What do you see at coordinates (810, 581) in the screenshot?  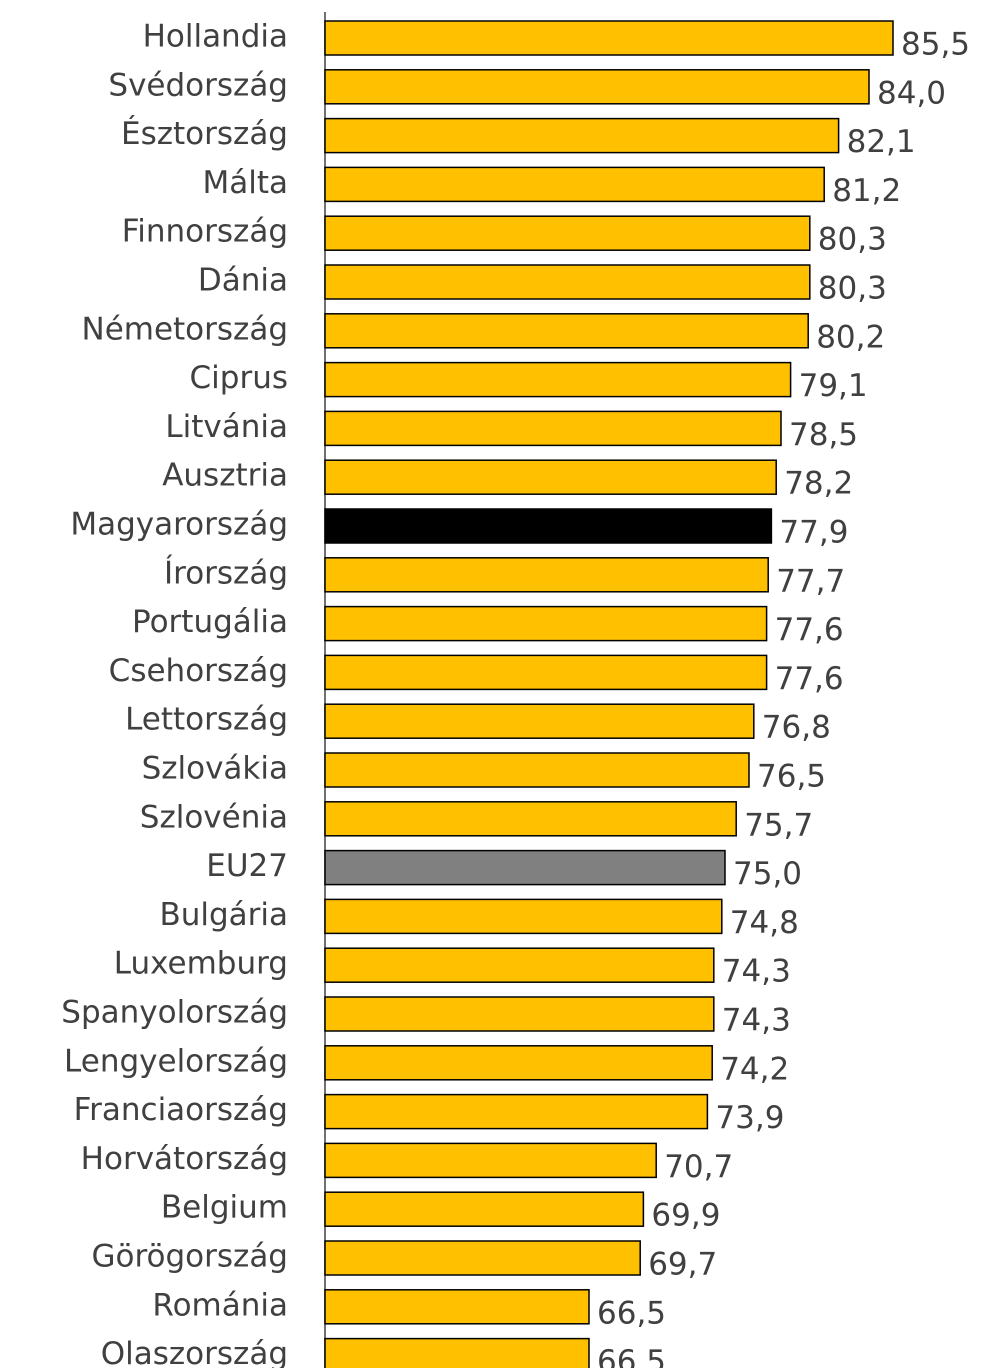 I see `value-label: 77,7` at bounding box center [810, 581].